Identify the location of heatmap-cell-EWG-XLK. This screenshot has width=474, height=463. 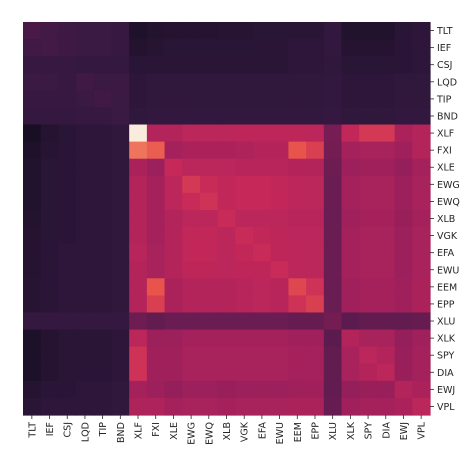
(350, 184).